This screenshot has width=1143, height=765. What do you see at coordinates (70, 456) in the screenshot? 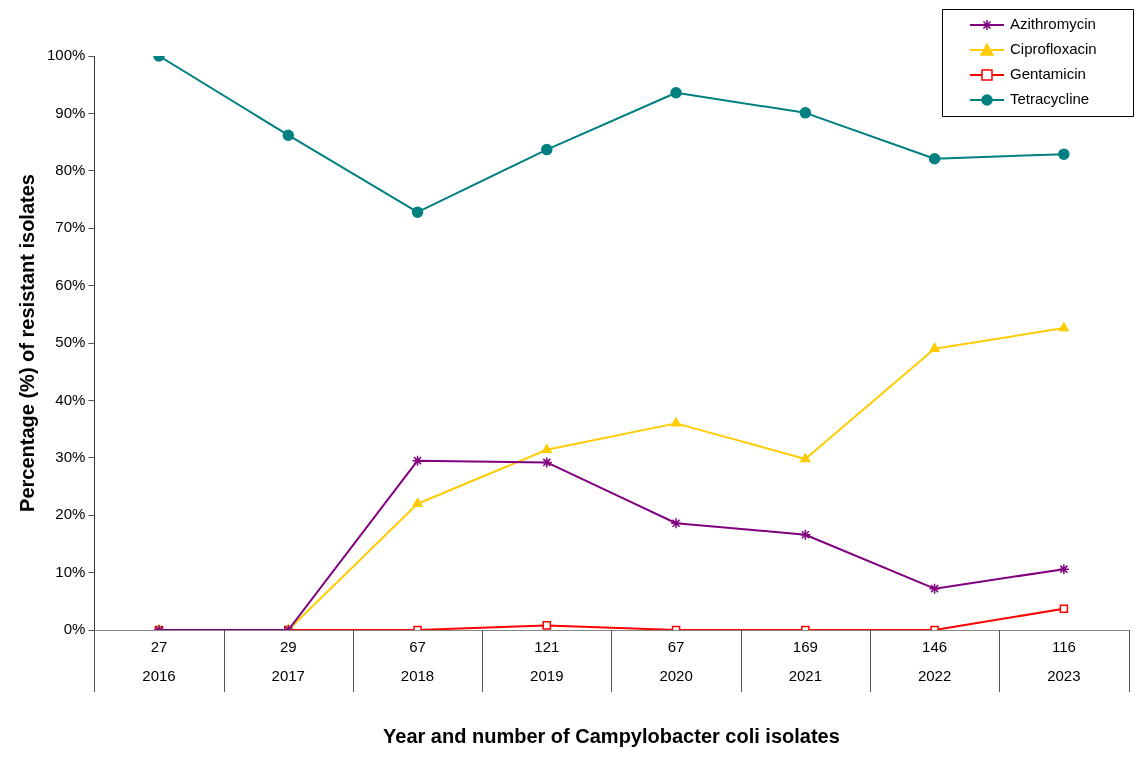
I see `y-tick-label: 30%` at bounding box center [70, 456].